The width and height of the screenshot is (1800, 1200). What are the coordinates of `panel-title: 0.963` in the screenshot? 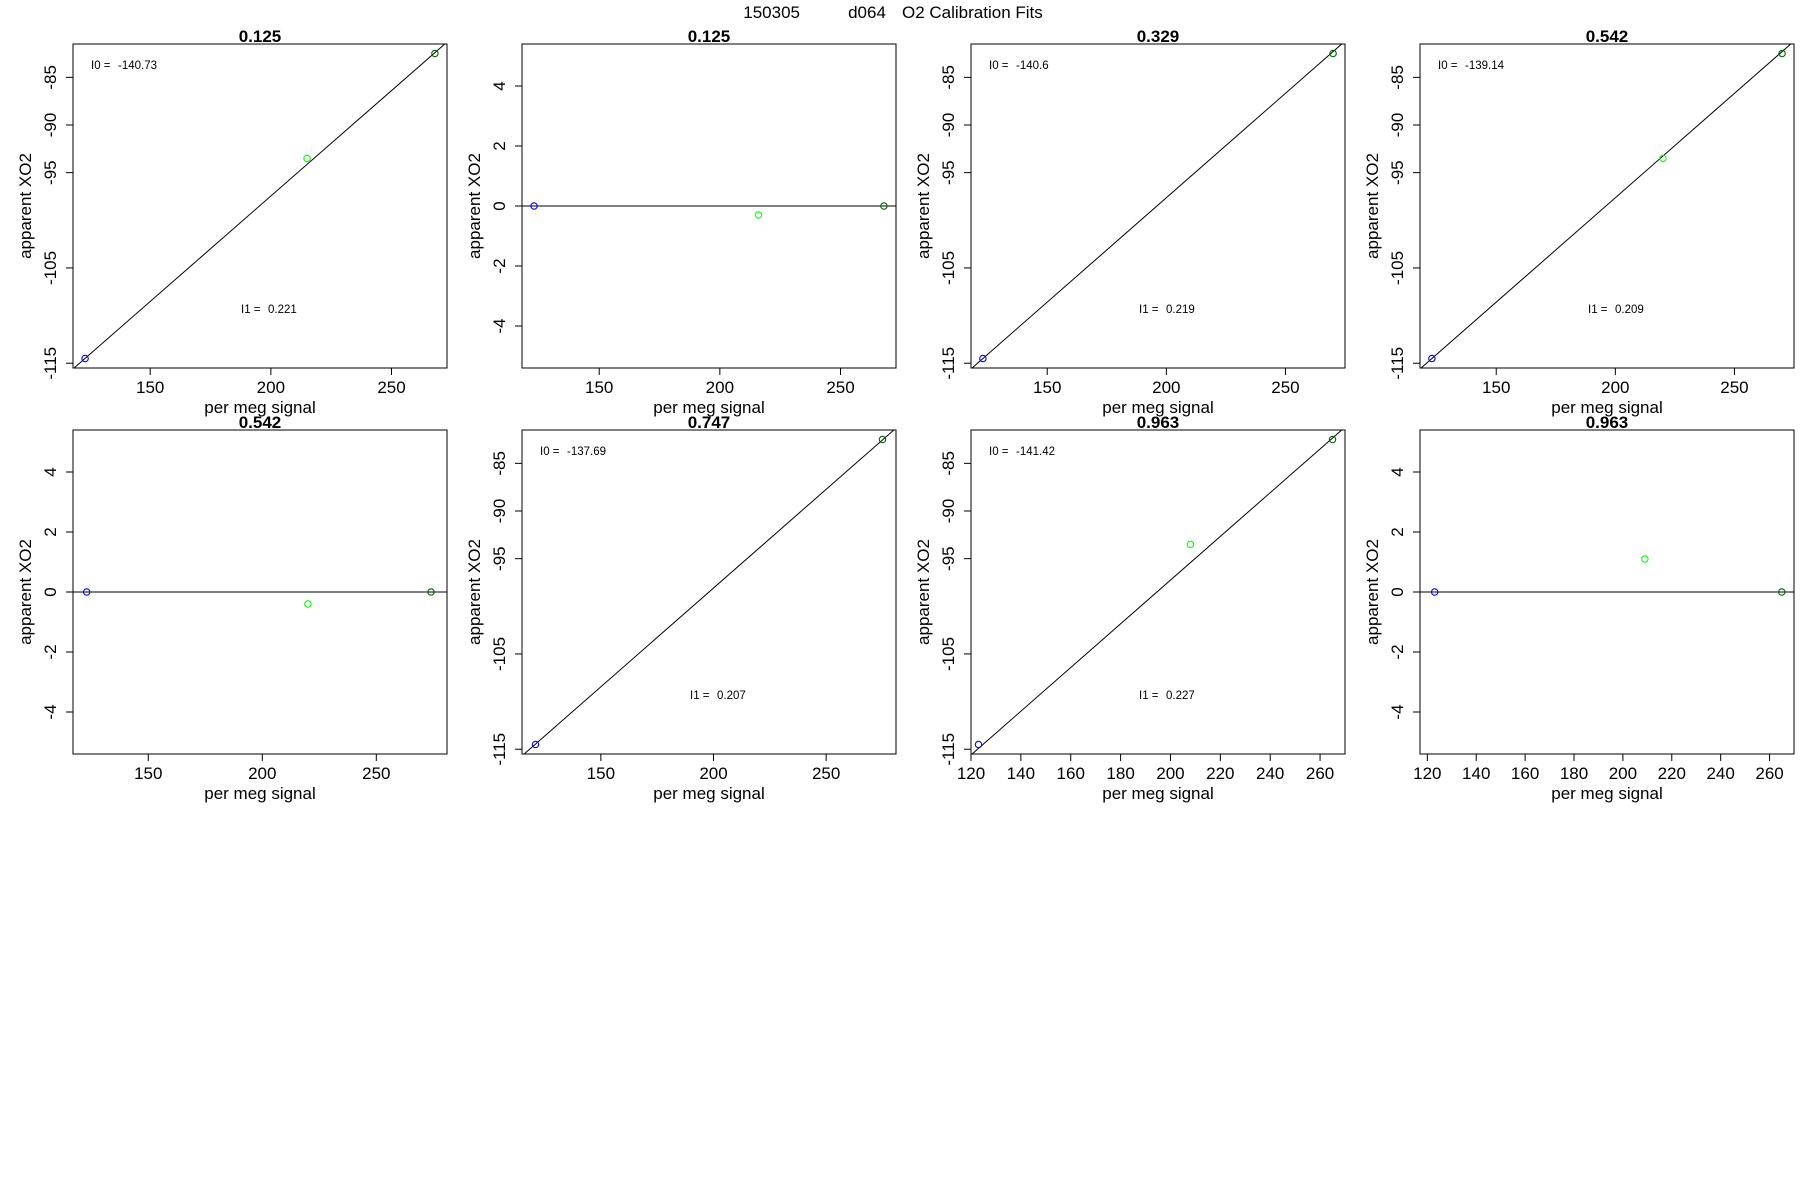 It's located at (1607, 422).